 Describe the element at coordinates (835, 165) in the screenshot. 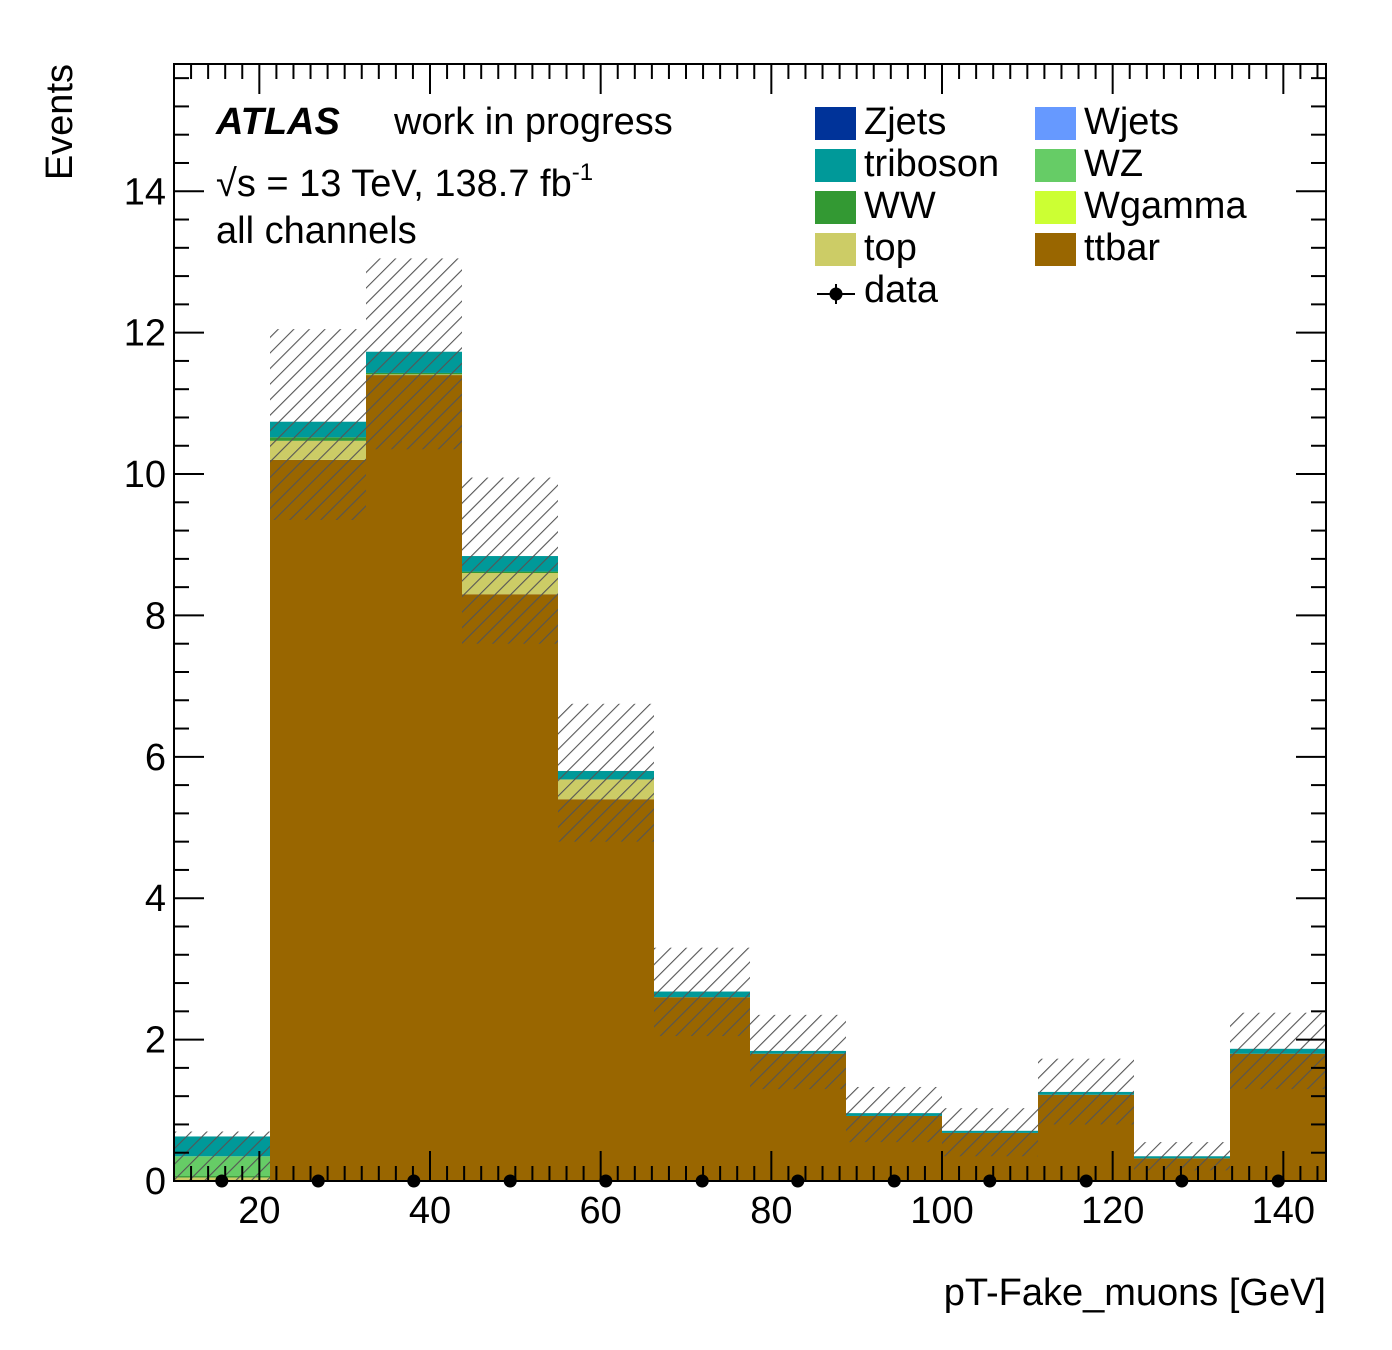

I see `legend-swatch-triboson` at that location.